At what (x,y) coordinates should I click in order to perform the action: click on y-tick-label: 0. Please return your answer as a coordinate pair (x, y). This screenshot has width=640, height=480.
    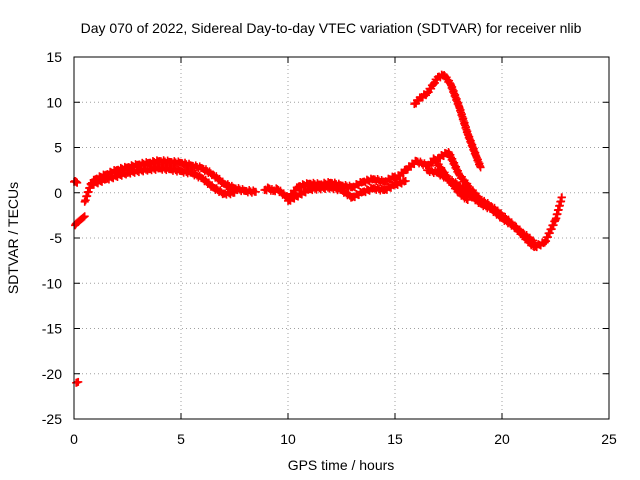
    Looking at the image, I should click on (58, 193).